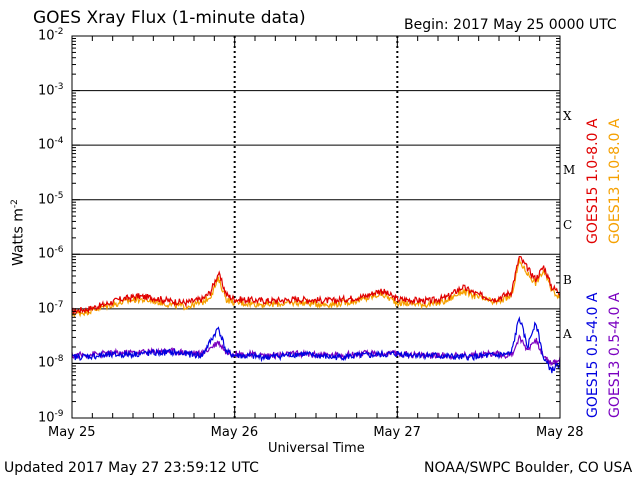 The image size is (640, 480). I want to click on y-tick-label: 10⁻³, so click(51, 90).